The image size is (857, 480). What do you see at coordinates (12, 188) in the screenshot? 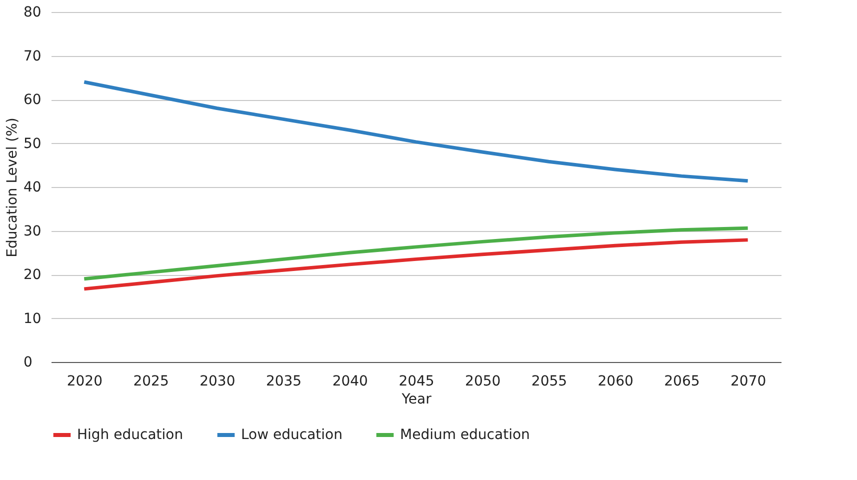
I see `y-axis-title: Education Level (%)` at bounding box center [12, 188].